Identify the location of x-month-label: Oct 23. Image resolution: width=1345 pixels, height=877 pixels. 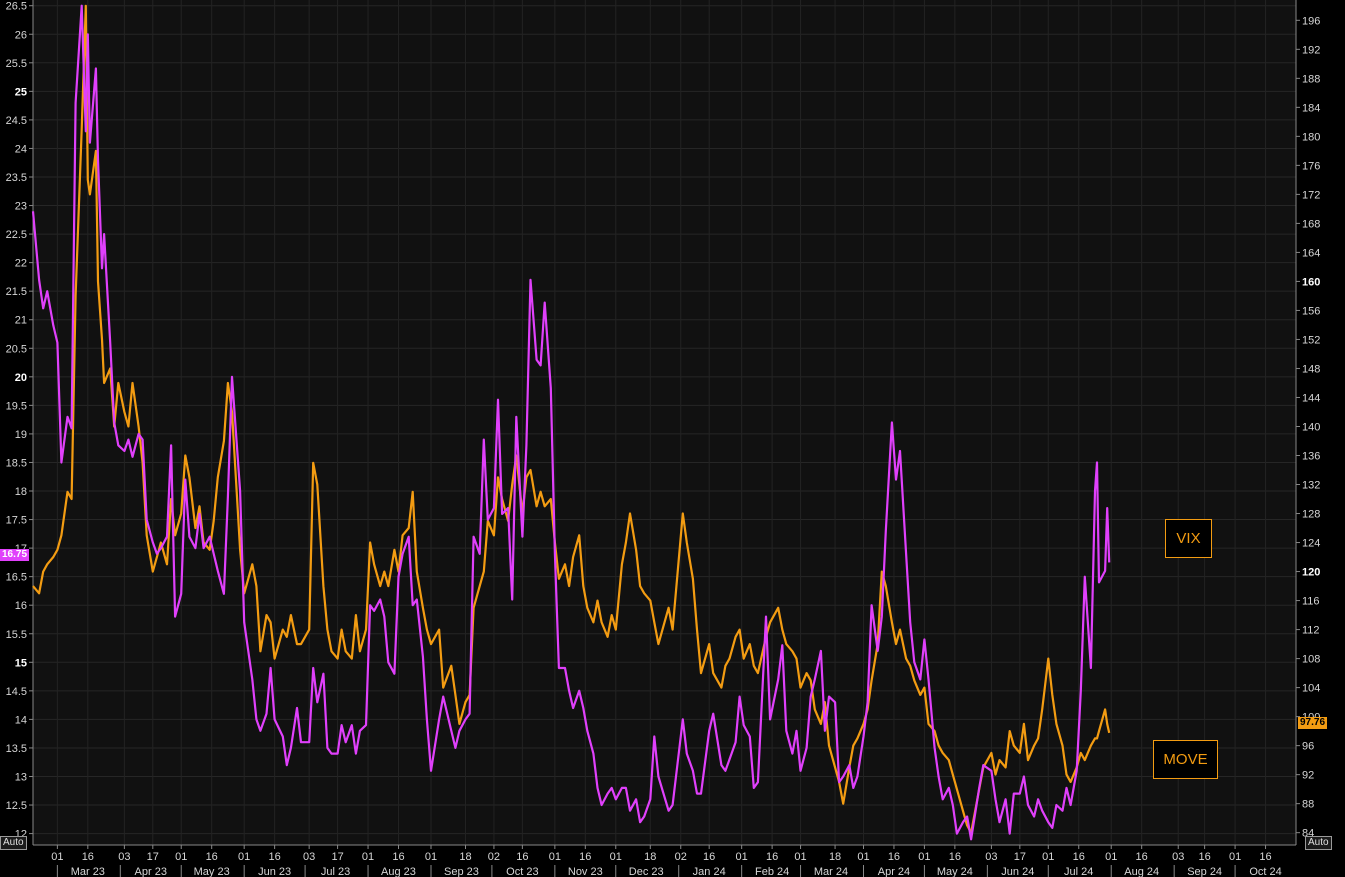
(522, 871).